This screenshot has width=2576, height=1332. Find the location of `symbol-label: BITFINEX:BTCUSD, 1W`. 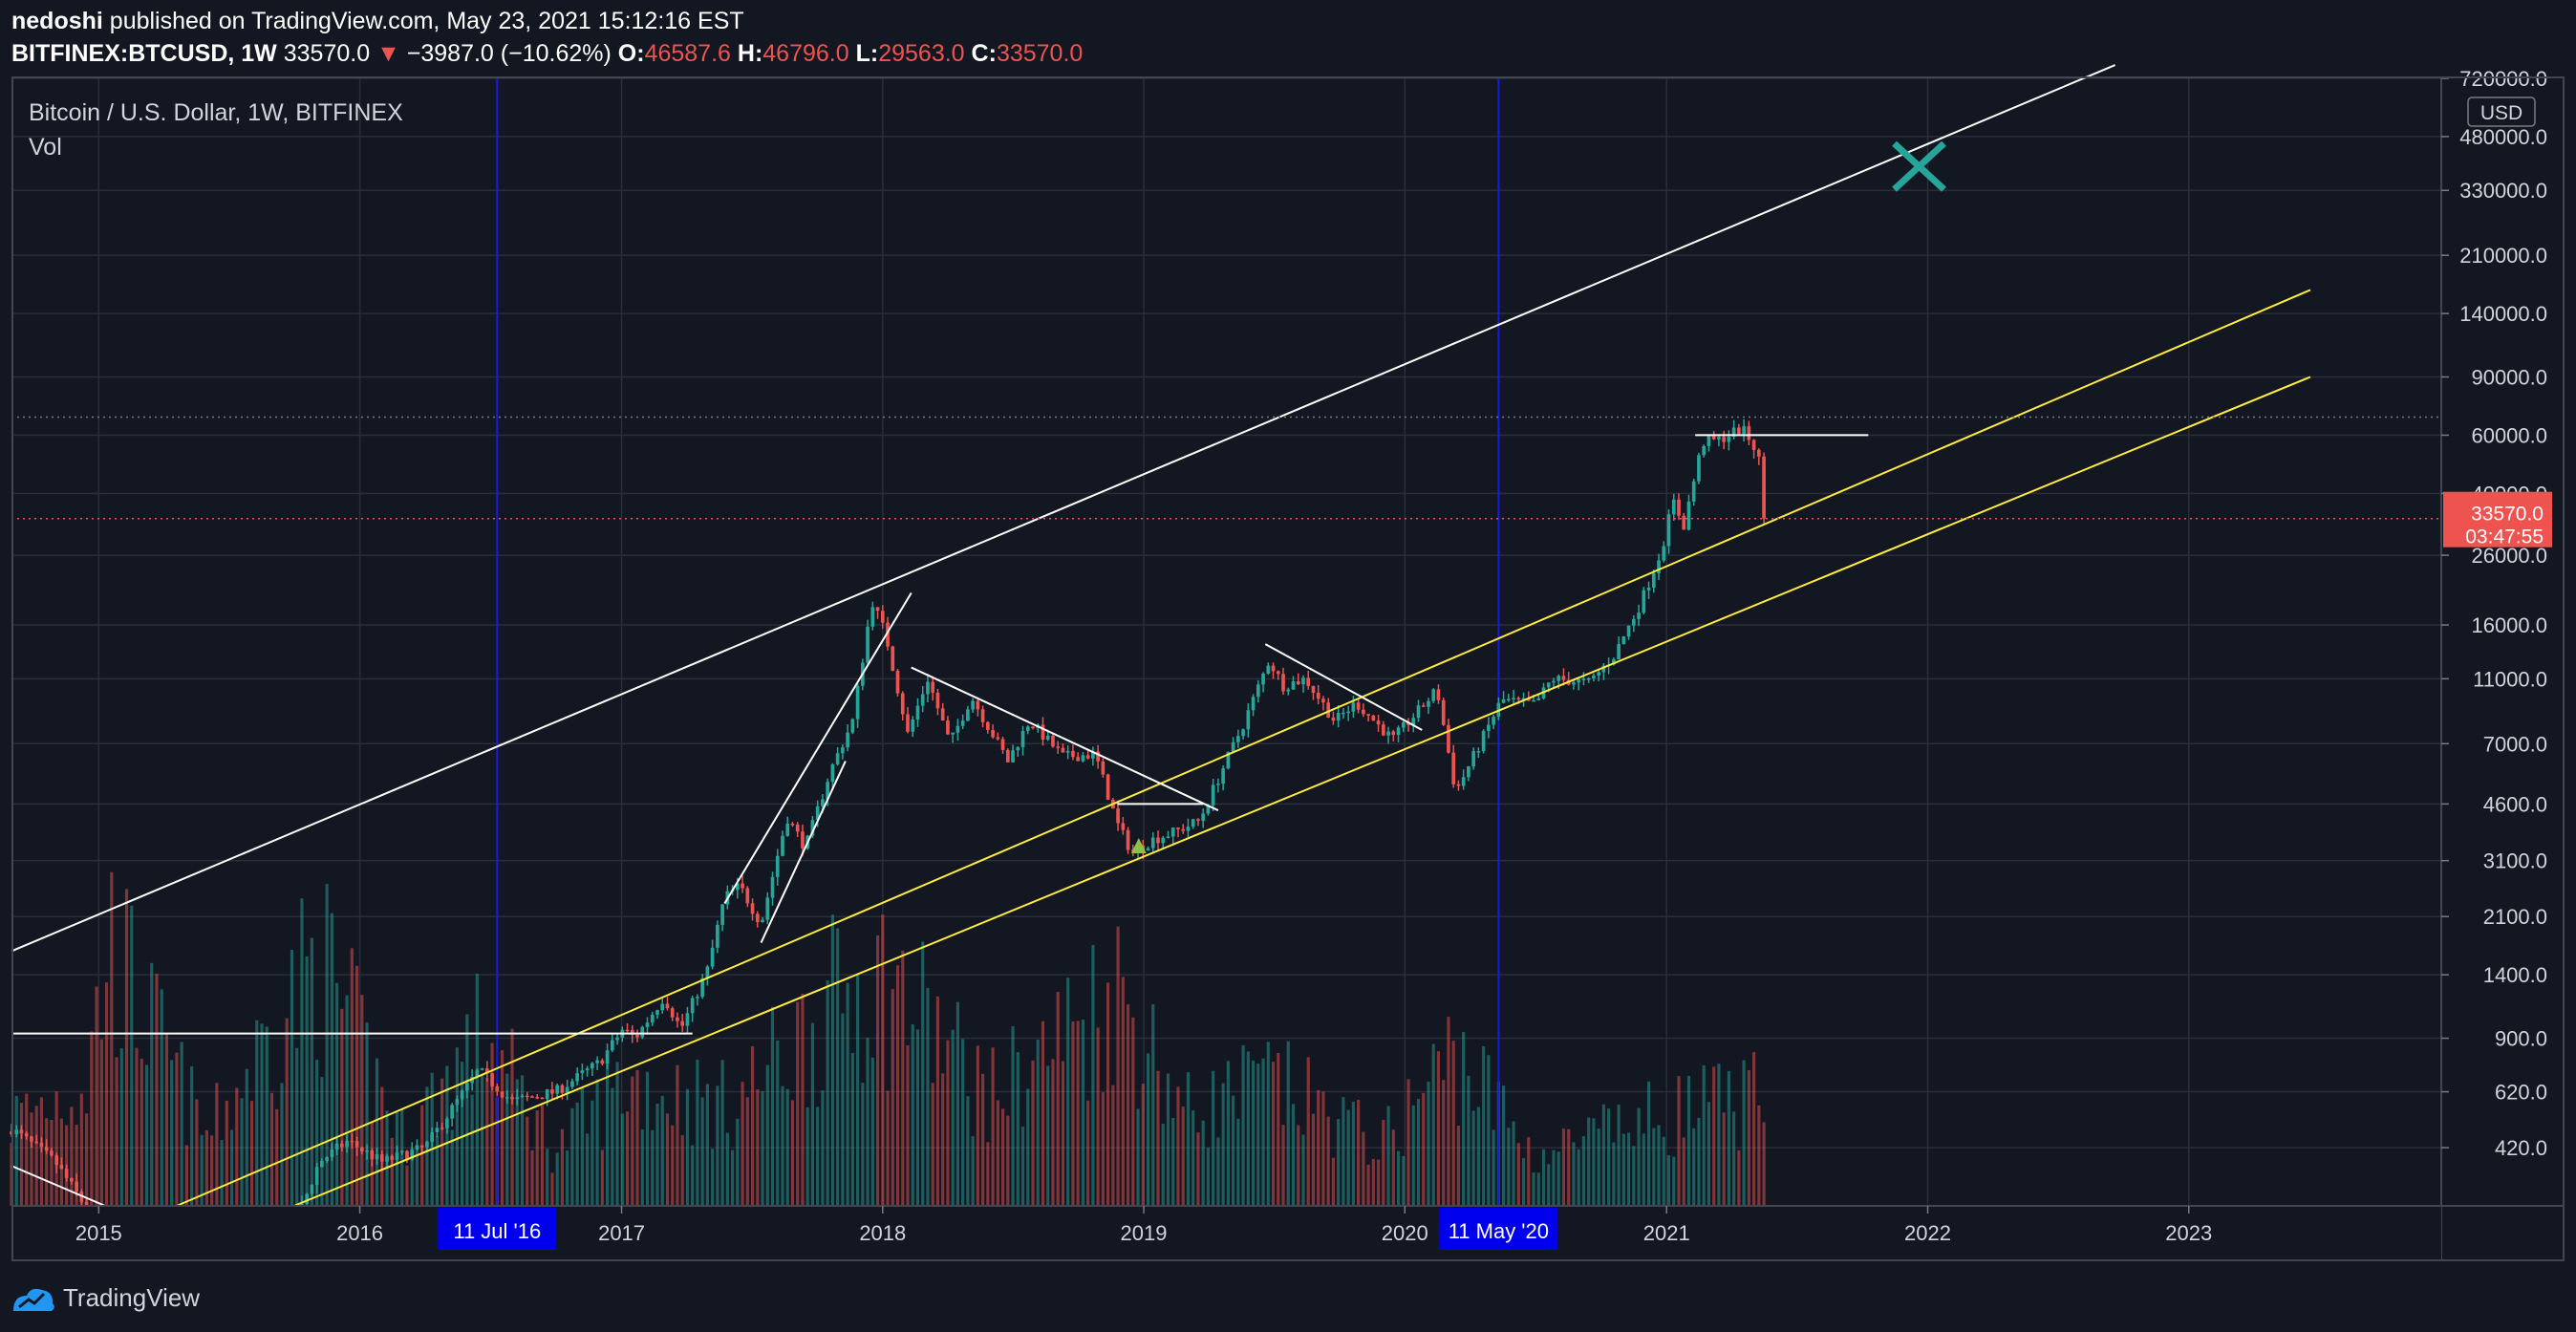

symbol-label: BITFINEX:BTCUSD, 1W is located at coordinates (144, 53).